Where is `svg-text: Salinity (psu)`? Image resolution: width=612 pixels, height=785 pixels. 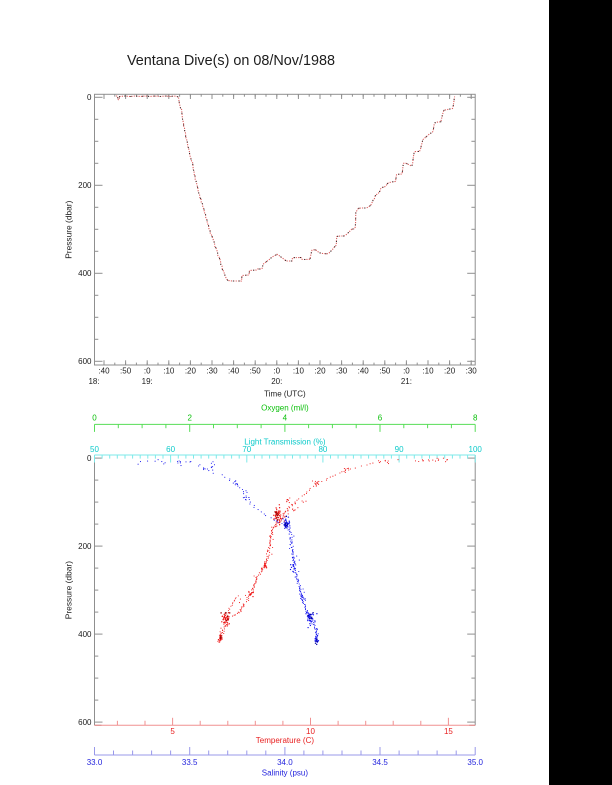 svg-text: Salinity (psu) is located at coordinates (285, 772).